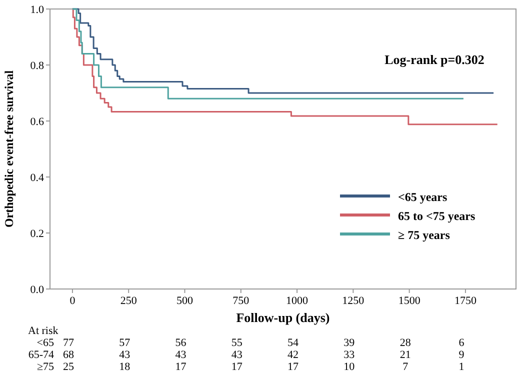 The width and height of the screenshot is (522, 378). What do you see at coordinates (409, 301) in the screenshot?
I see `x-tick-label: 1500` at bounding box center [409, 301].